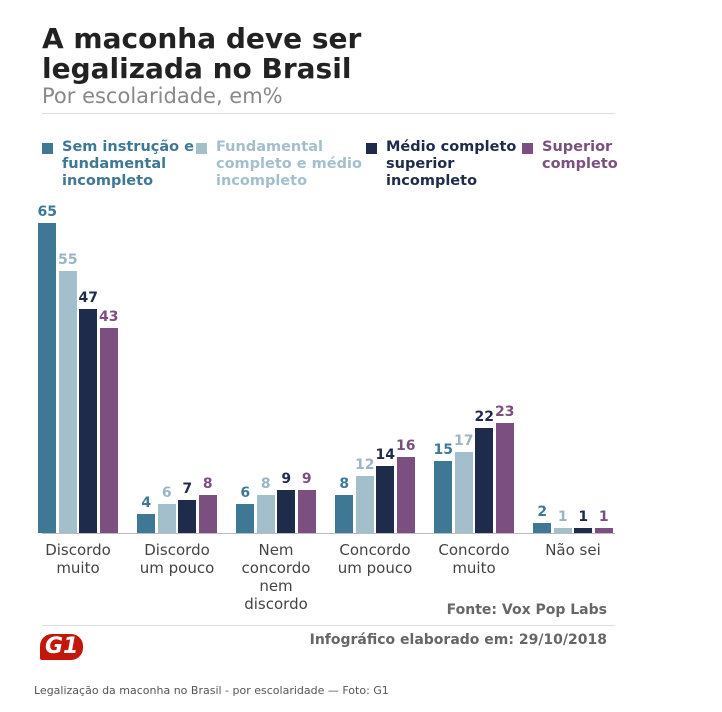 The width and height of the screenshot is (722, 712). What do you see at coordinates (47, 212) in the screenshot?
I see `value-label: 65` at bounding box center [47, 212].